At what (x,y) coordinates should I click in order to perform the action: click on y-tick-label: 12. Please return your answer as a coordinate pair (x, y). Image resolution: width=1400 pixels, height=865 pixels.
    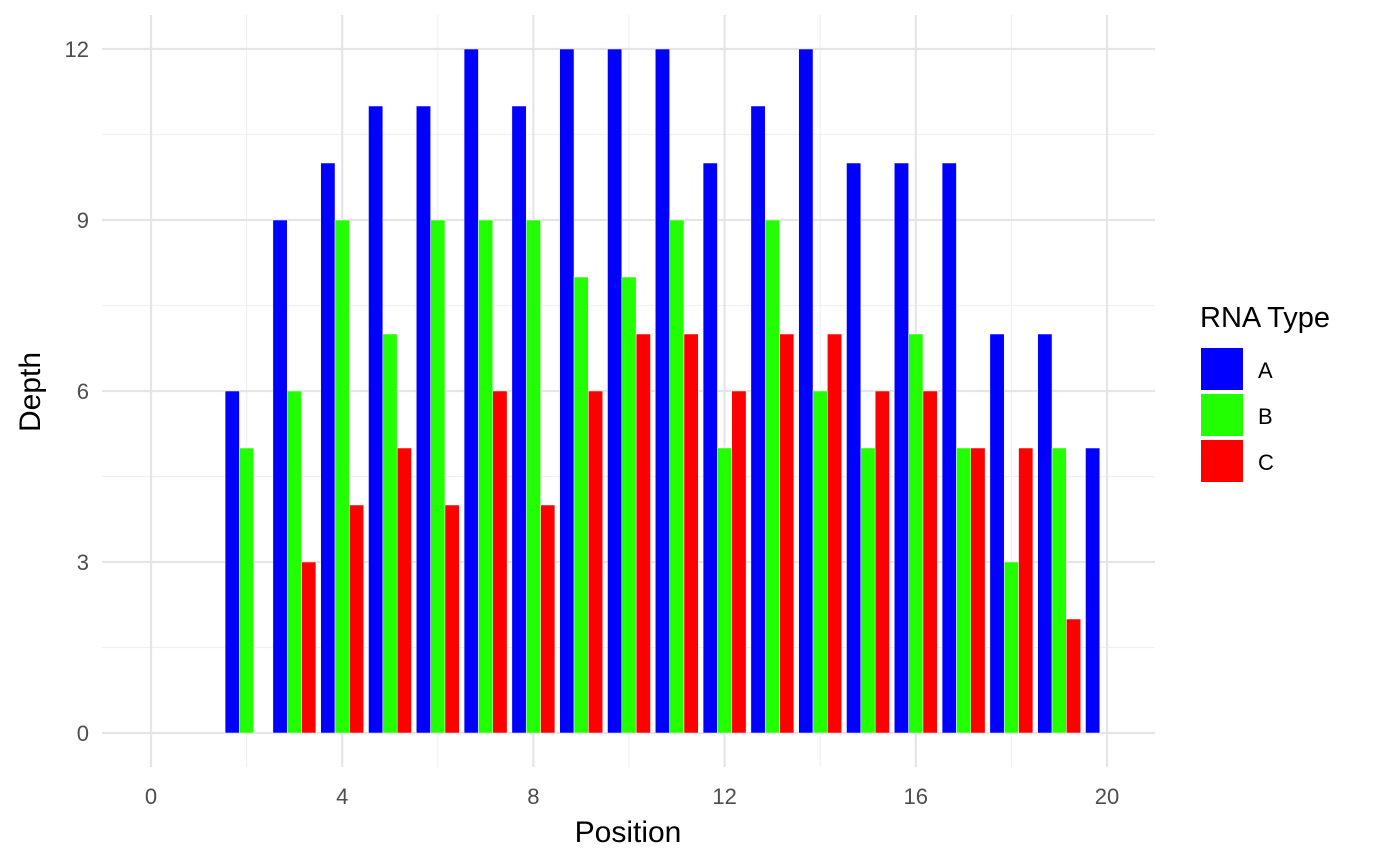
    Looking at the image, I should click on (77, 49).